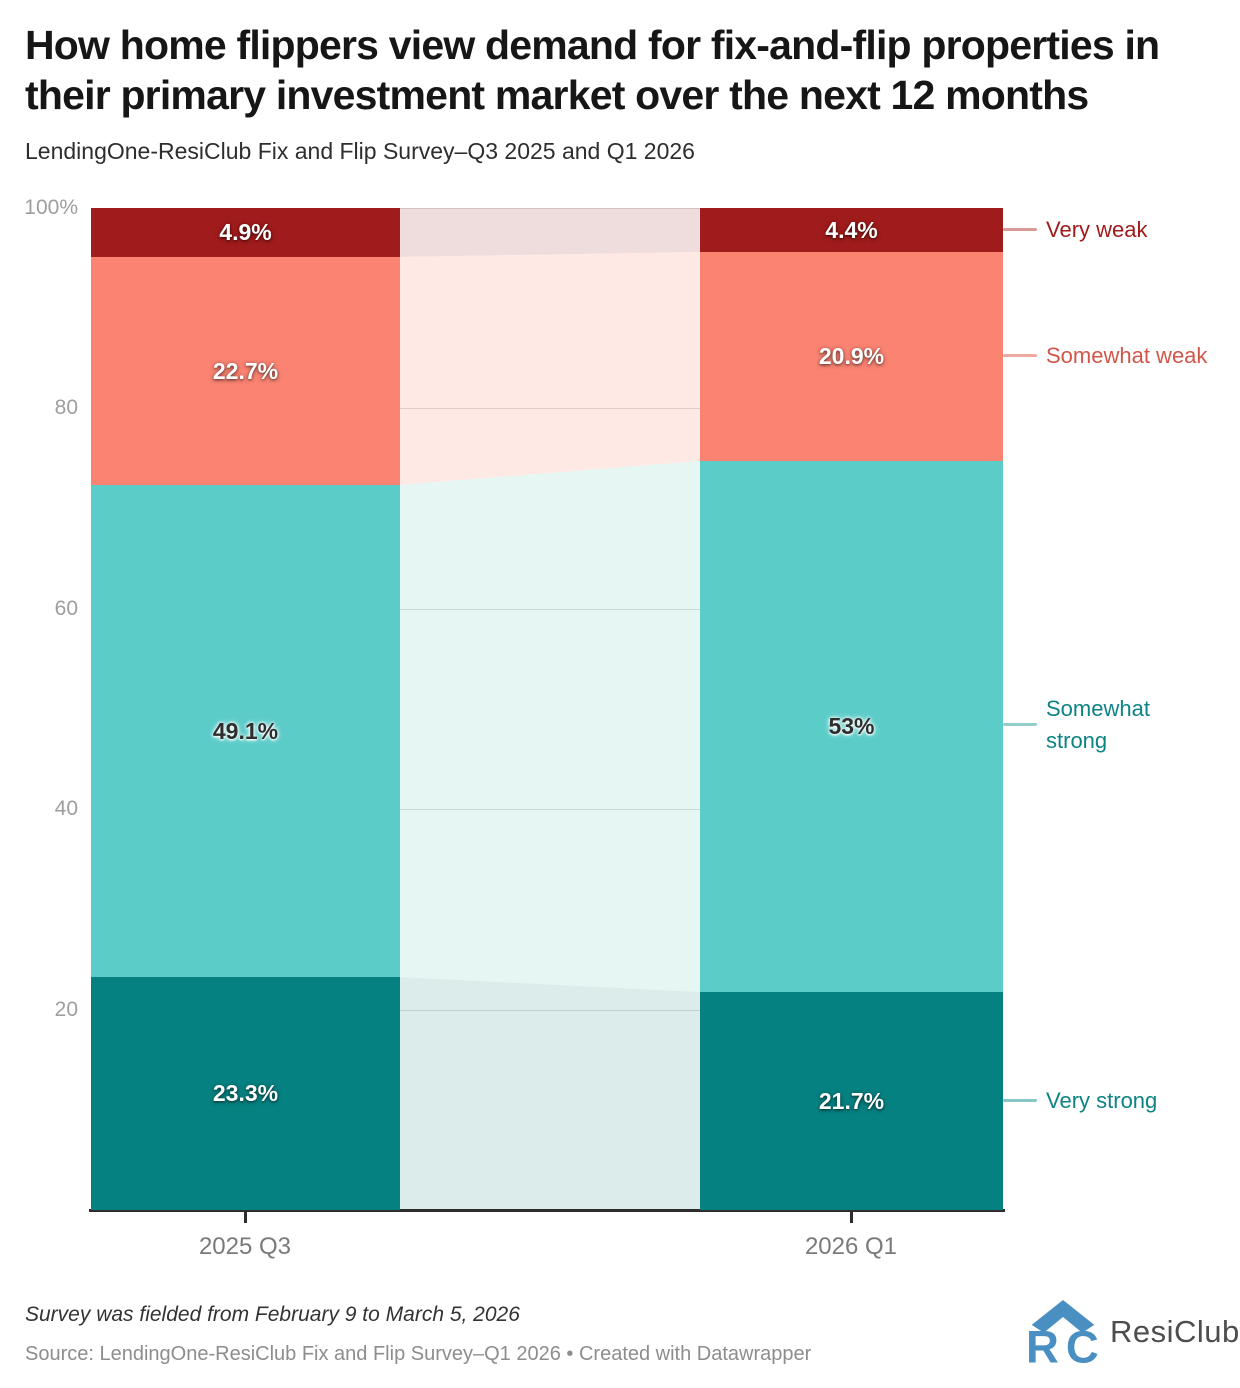 The width and height of the screenshot is (1240, 1388). I want to click on resiclub-logo: R C ResiClub, so click(1133, 1332).